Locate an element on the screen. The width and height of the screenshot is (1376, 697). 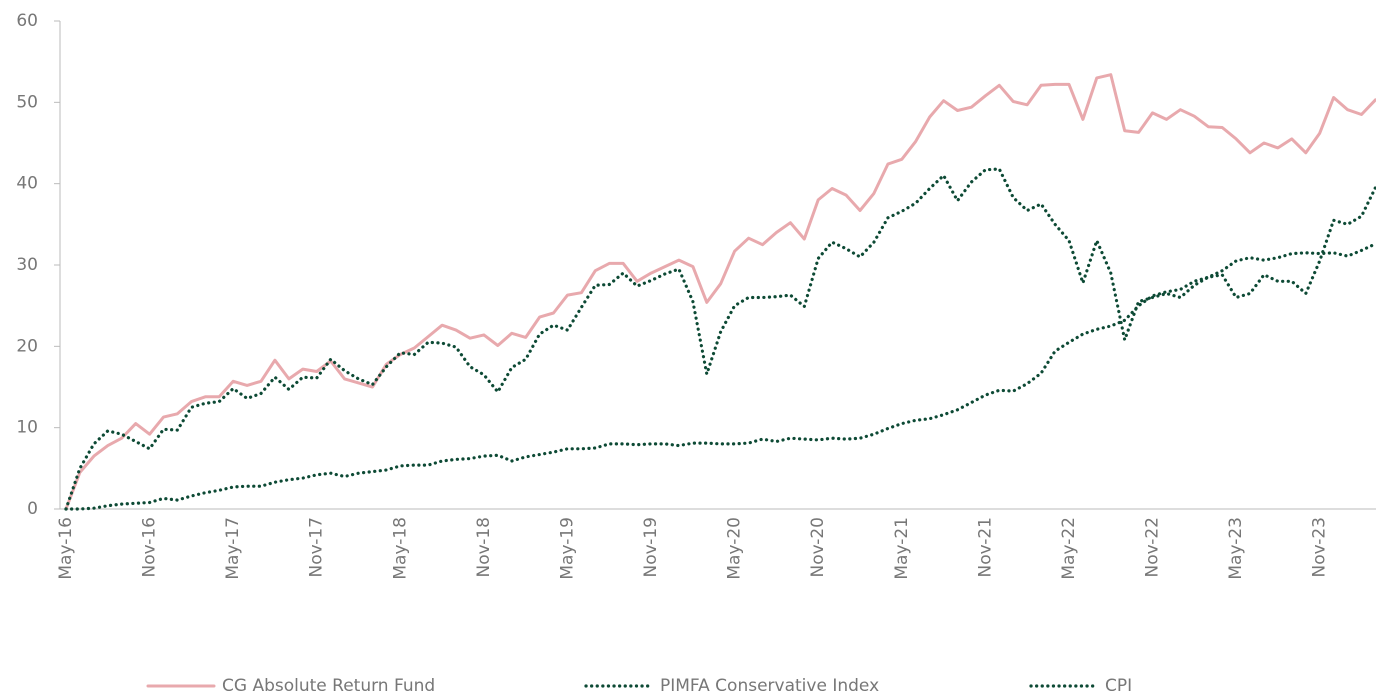
y-tick-label: 10 is located at coordinates (27, 428).